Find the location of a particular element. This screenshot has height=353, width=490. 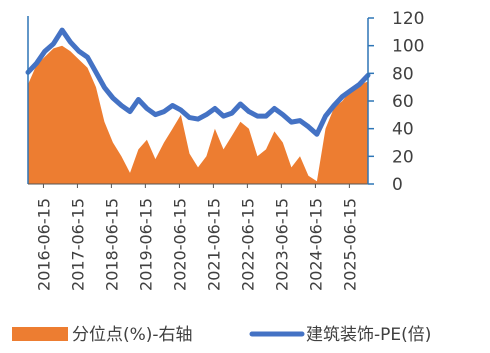

x-axis-tick-label: 2020-06-15 is located at coordinates (179, 244).